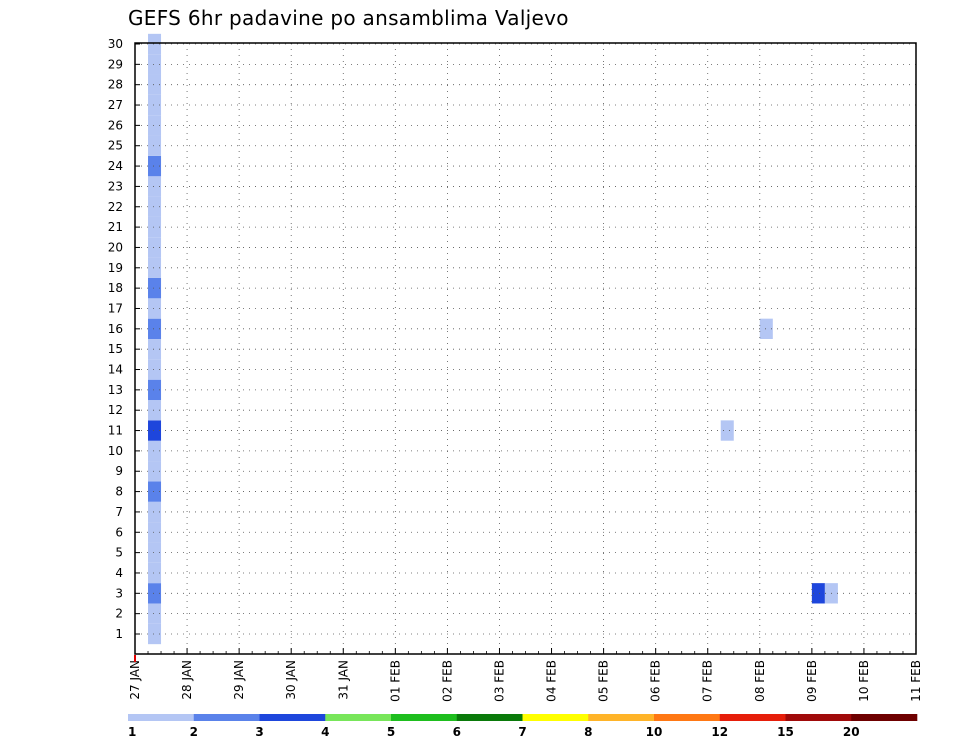 The width and height of the screenshot is (960, 742). I want to click on x-tick-label: 06 FEB, so click(656, 681).